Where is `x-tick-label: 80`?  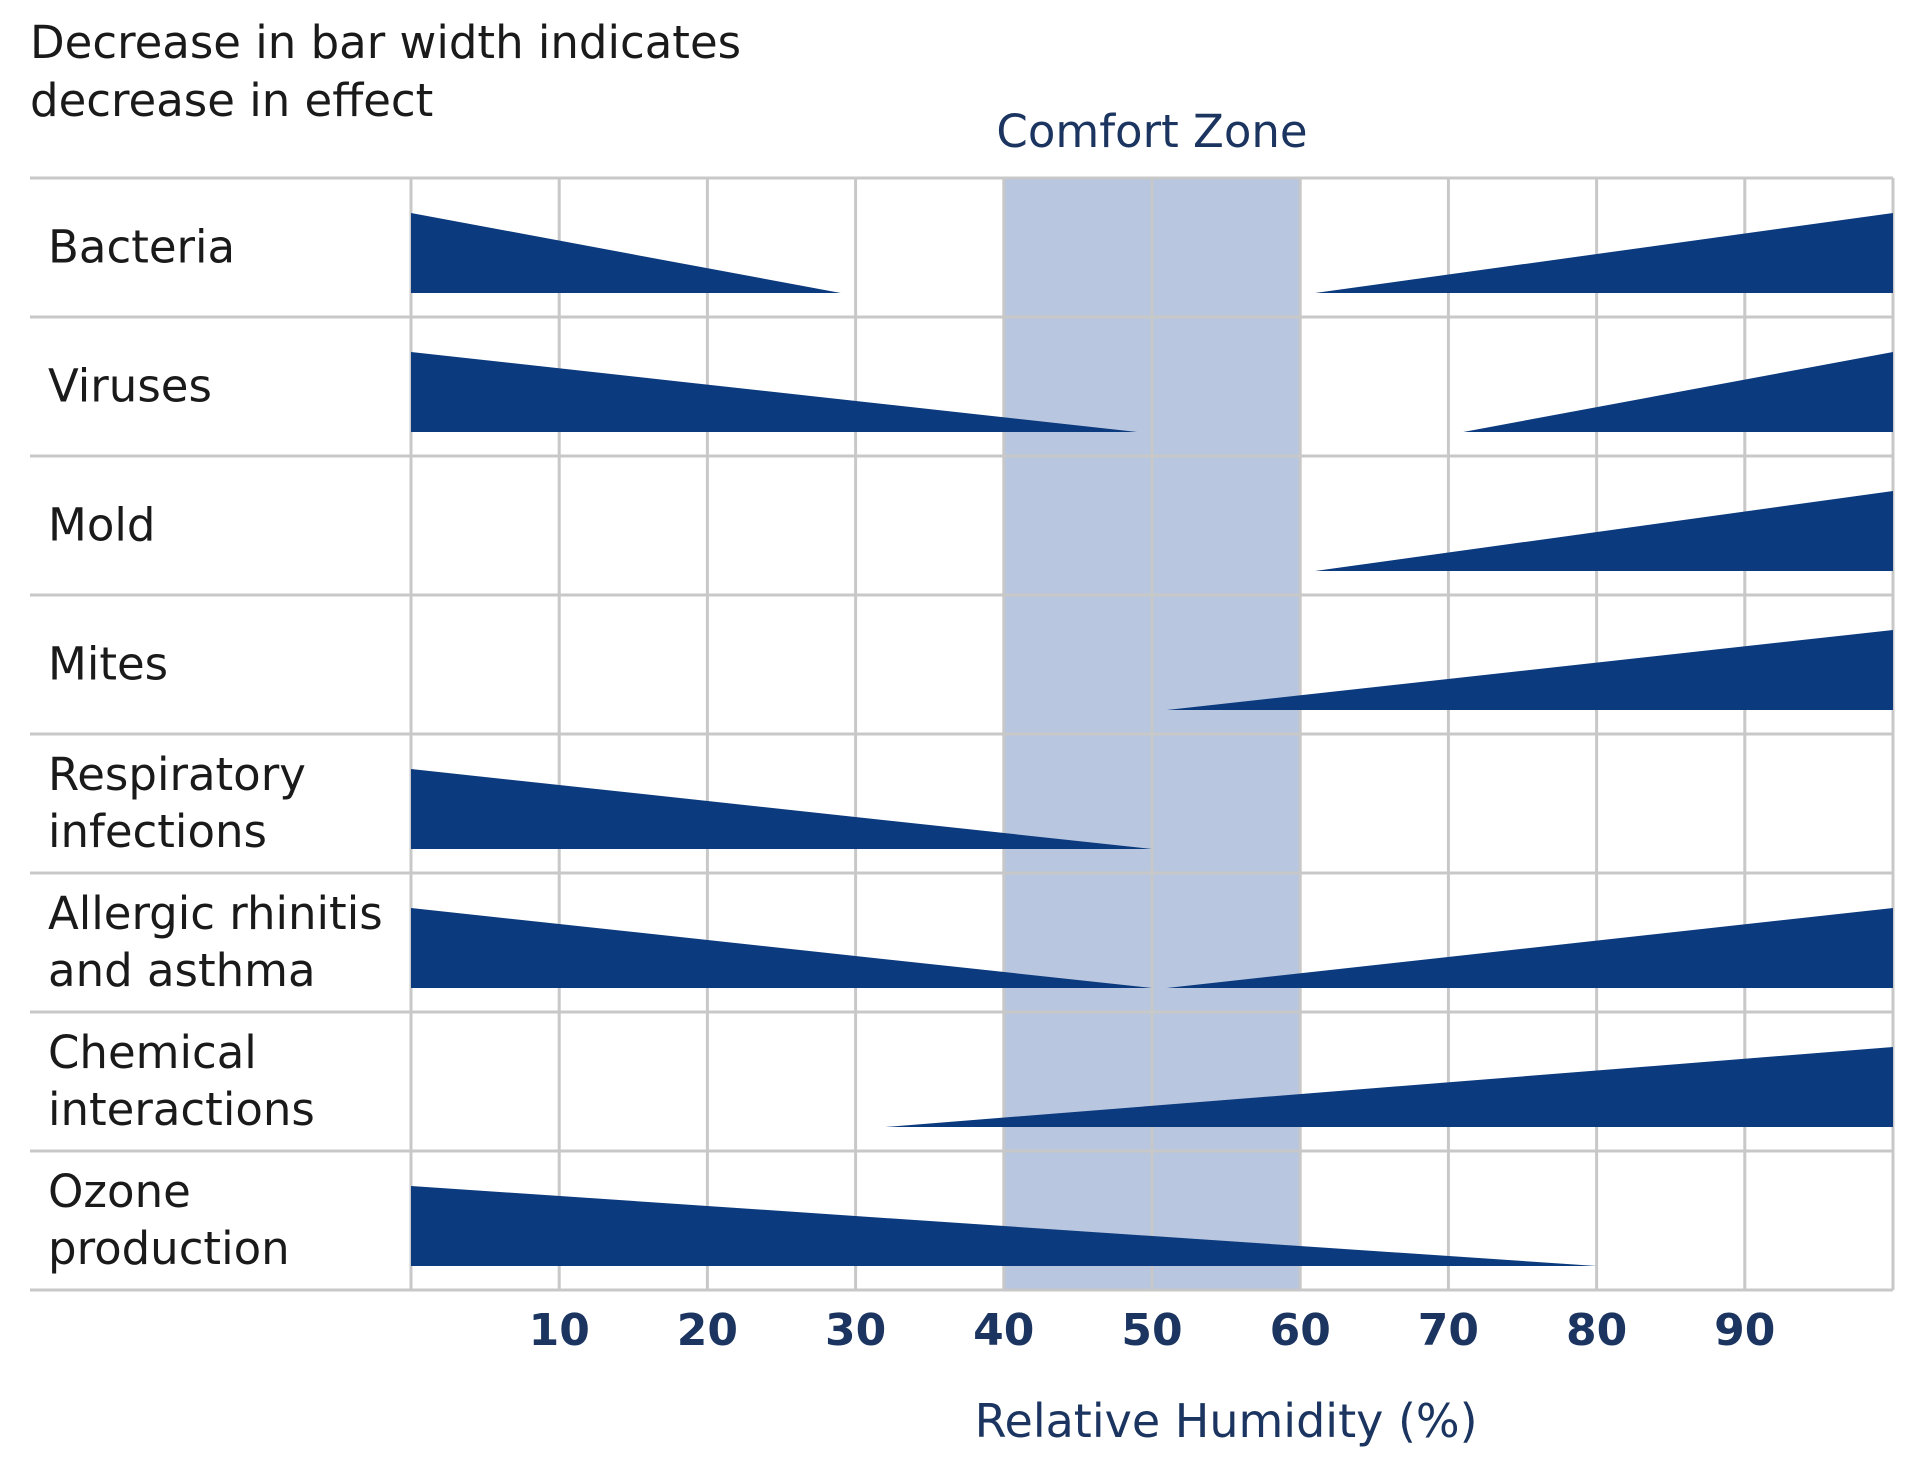 x-tick-label: 80 is located at coordinates (1596, 1330).